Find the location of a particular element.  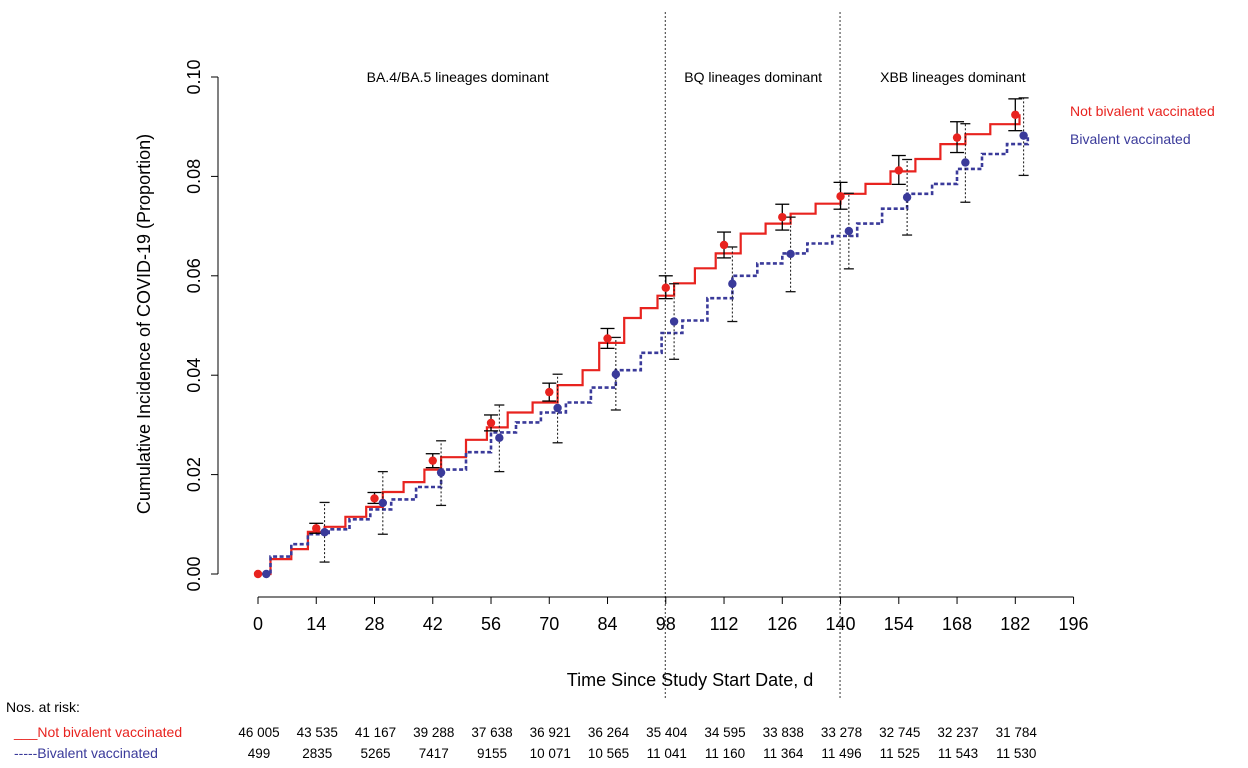

period-label: BQ lineages dominant is located at coordinates (753, 77).